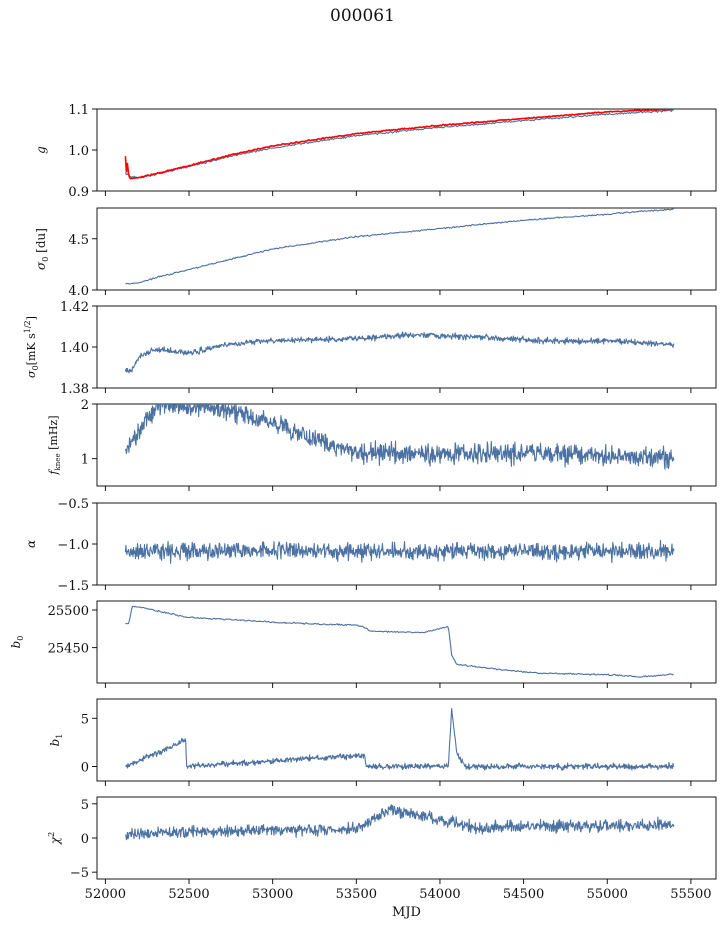 The image size is (725, 941). I want to click on y-axis-label: fknee [mHz], so click(54, 445).